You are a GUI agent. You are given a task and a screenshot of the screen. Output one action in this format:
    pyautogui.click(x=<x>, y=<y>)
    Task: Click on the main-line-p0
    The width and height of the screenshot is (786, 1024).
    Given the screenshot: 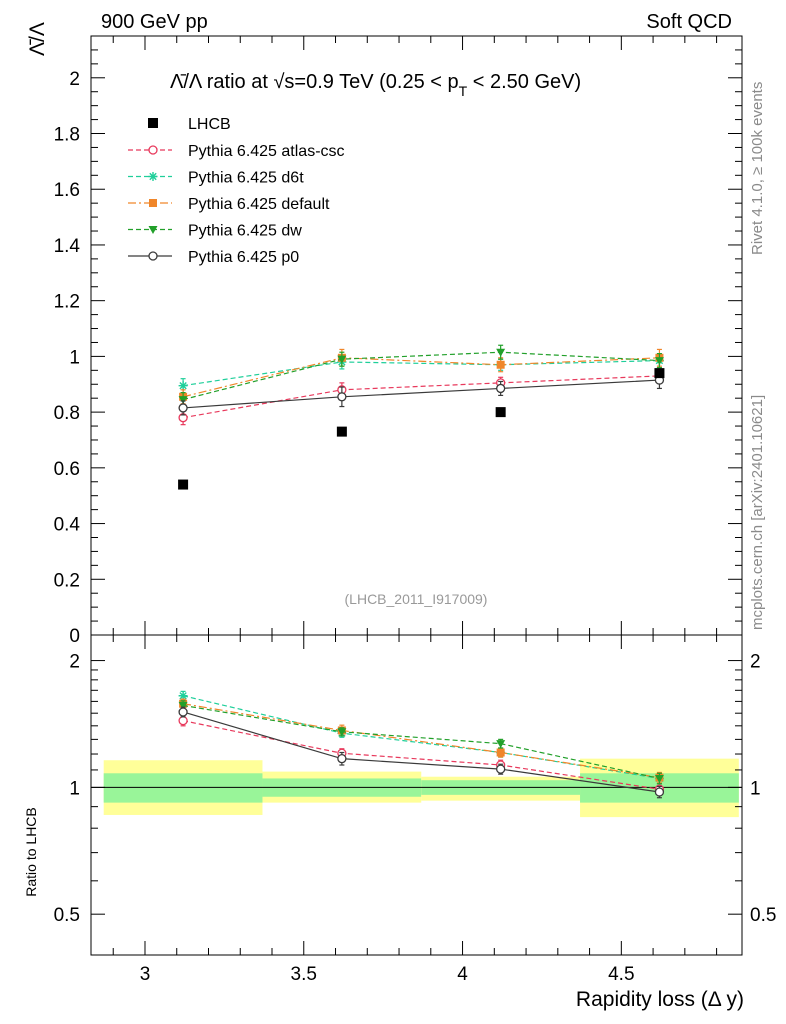 What is the action you would take?
    pyautogui.click(x=421, y=394)
    